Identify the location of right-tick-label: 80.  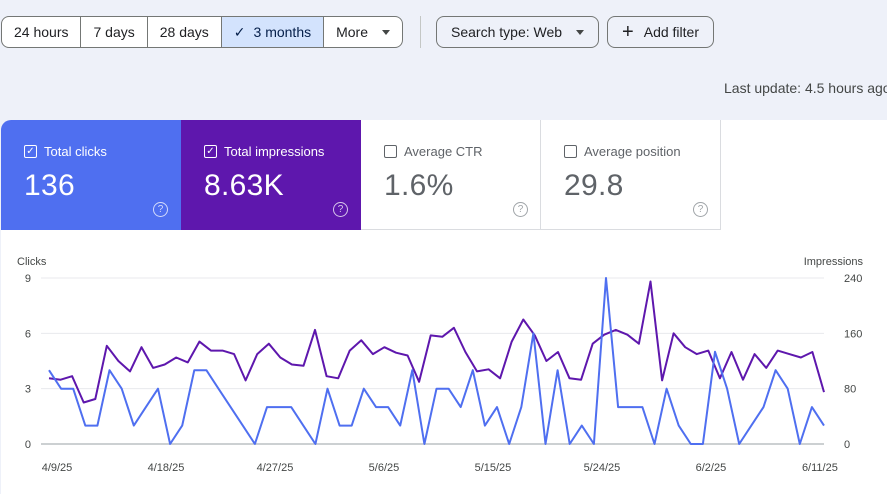
(850, 390).